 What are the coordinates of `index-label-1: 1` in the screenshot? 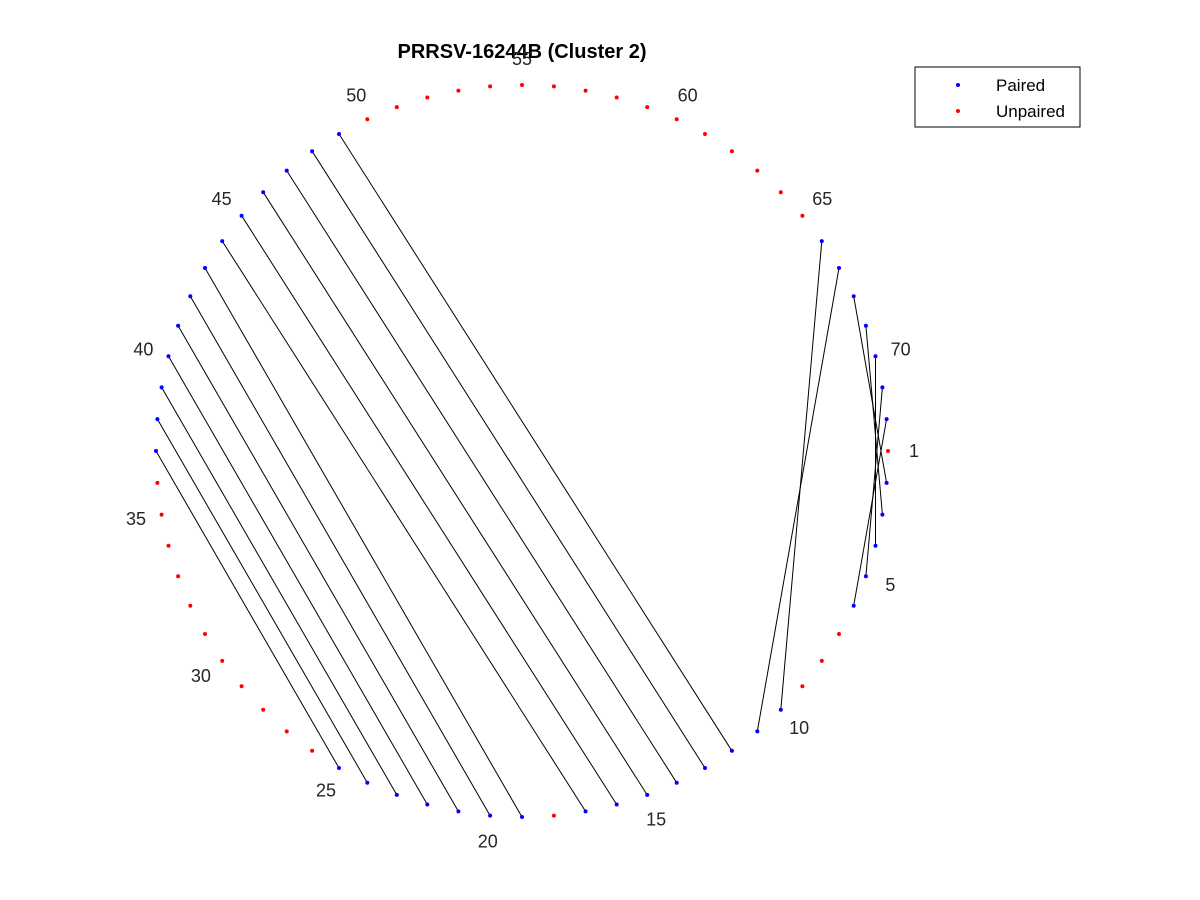 It's located at (914, 451).